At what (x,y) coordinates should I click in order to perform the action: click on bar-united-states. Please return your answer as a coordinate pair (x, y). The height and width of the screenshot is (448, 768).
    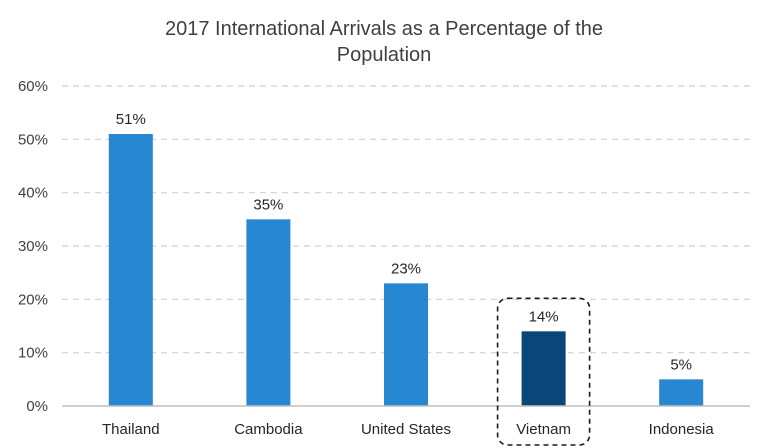
    Looking at the image, I should click on (406, 344).